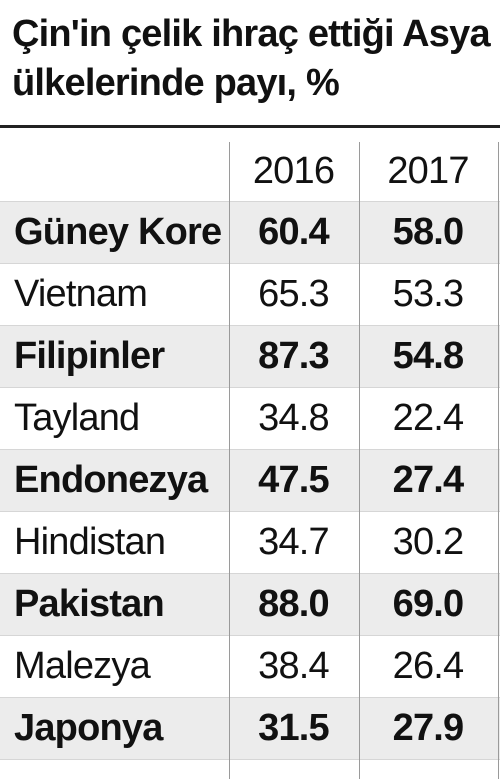  I want to click on table-row: Güney Kore 60.4 58.0, so click(250, 233).